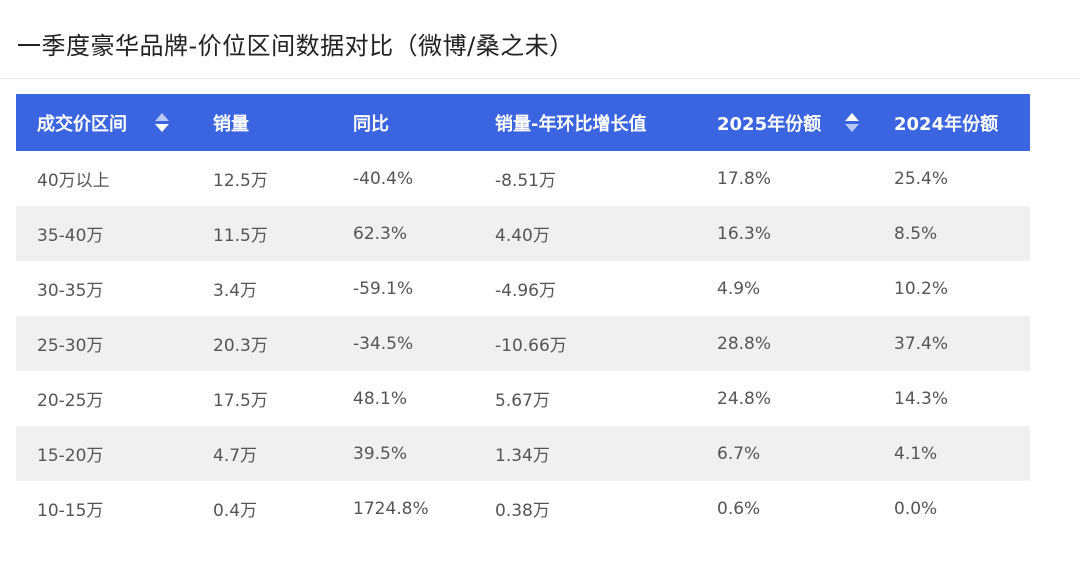 The width and height of the screenshot is (1080, 564). Describe the element at coordinates (235, 291) in the screenshot. I see `cell-sales: 3.4万` at that location.